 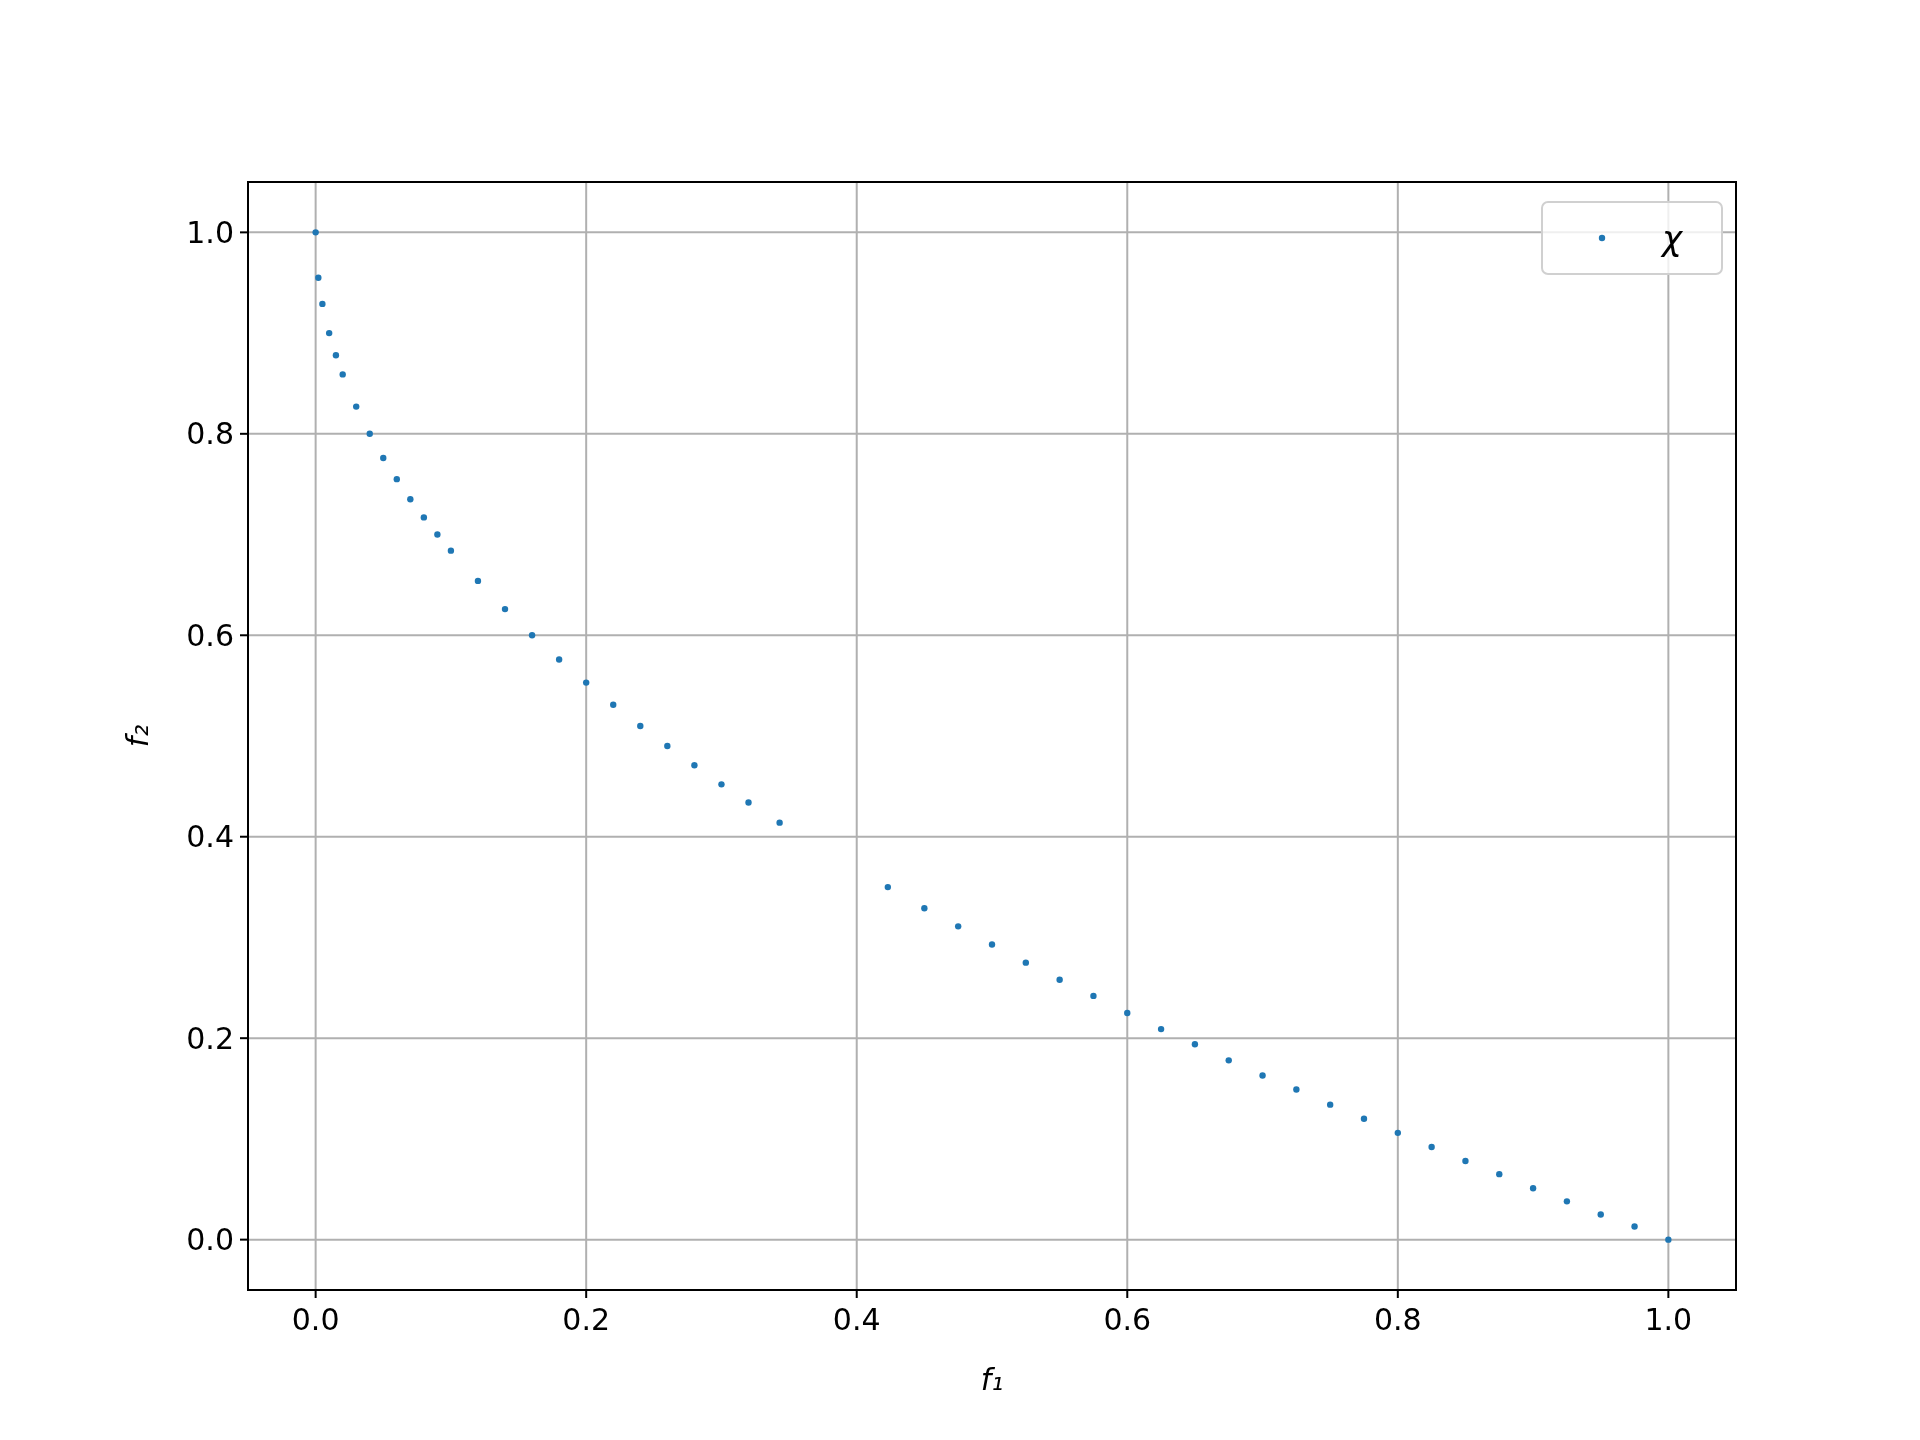 I want to click on y-tick-label: 0.0, so click(x=210, y=1240).